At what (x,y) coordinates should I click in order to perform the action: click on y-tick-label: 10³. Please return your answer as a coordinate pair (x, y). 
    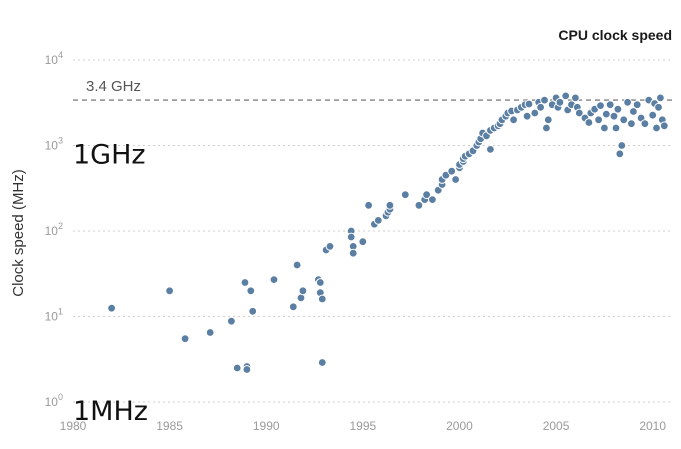
    Looking at the image, I should click on (54, 144).